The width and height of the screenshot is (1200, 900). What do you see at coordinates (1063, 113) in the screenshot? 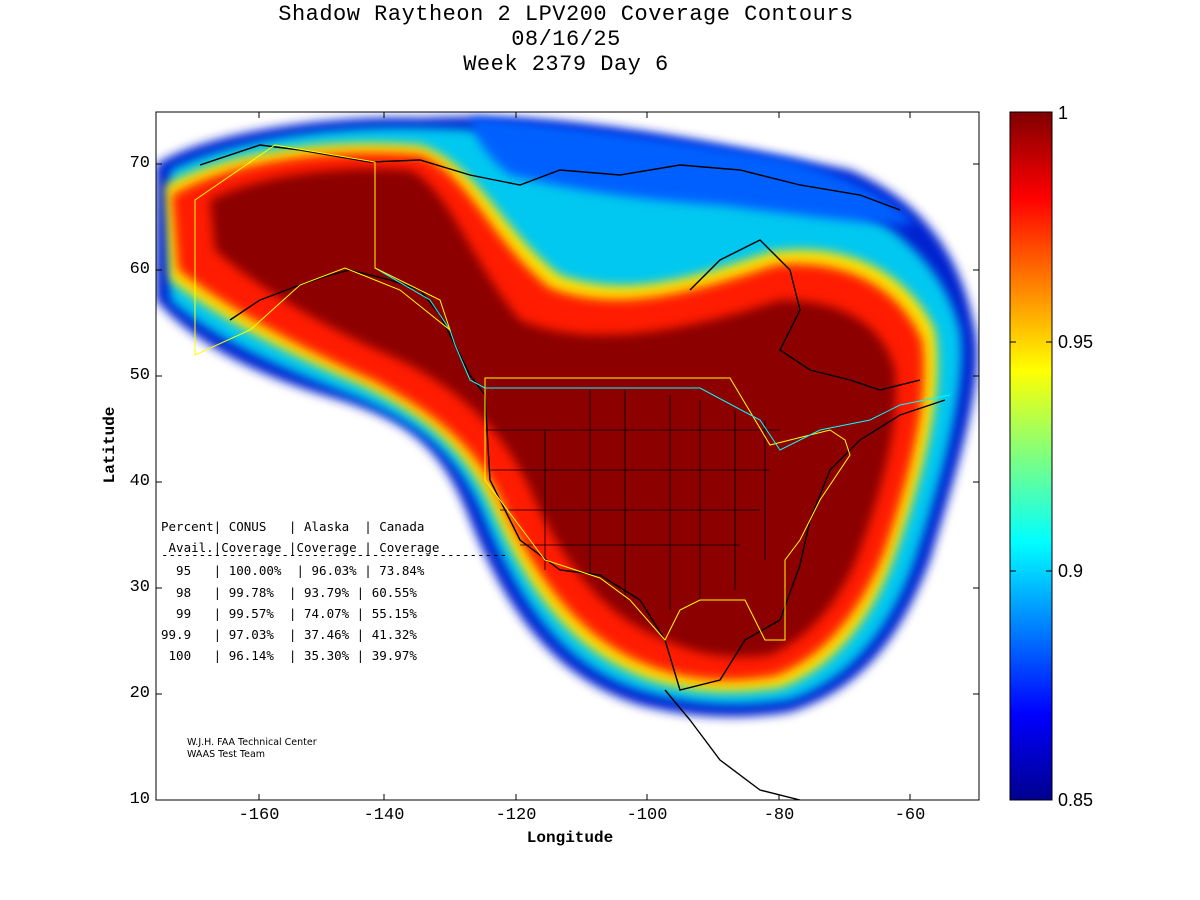
I see `colorbar-tick-label: 1` at bounding box center [1063, 113].